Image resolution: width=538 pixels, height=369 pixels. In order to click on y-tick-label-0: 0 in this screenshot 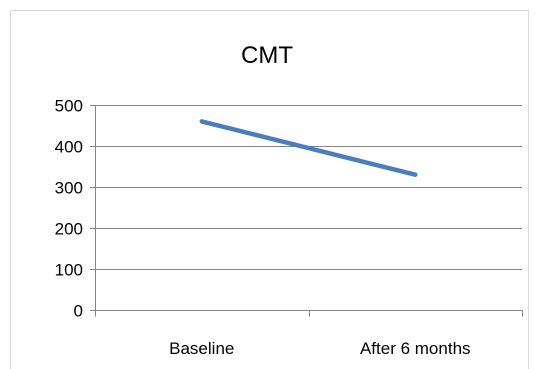, I will do `click(78, 311)`.